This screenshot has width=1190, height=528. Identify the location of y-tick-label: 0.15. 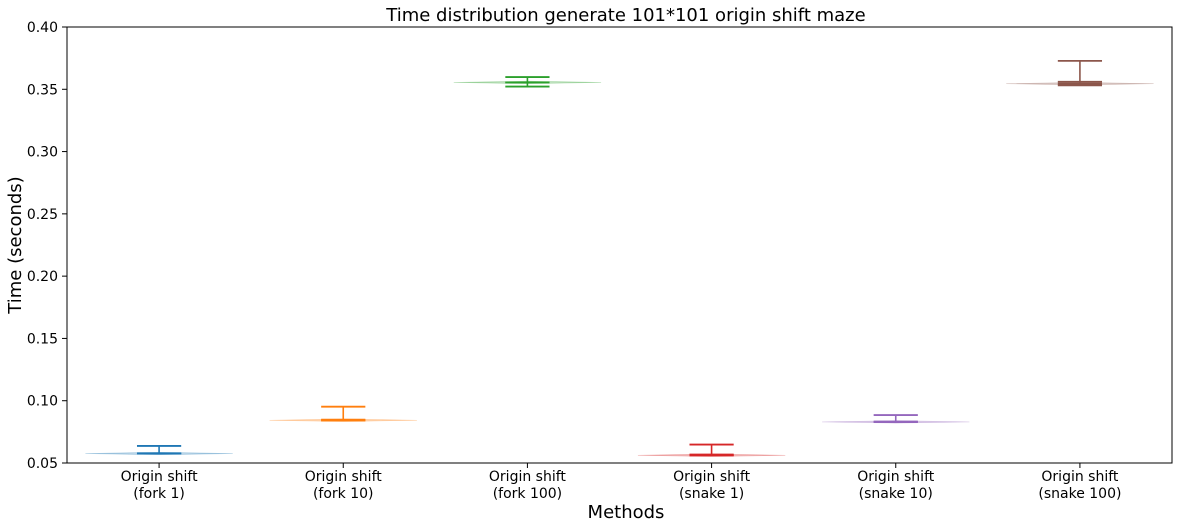
(42, 339).